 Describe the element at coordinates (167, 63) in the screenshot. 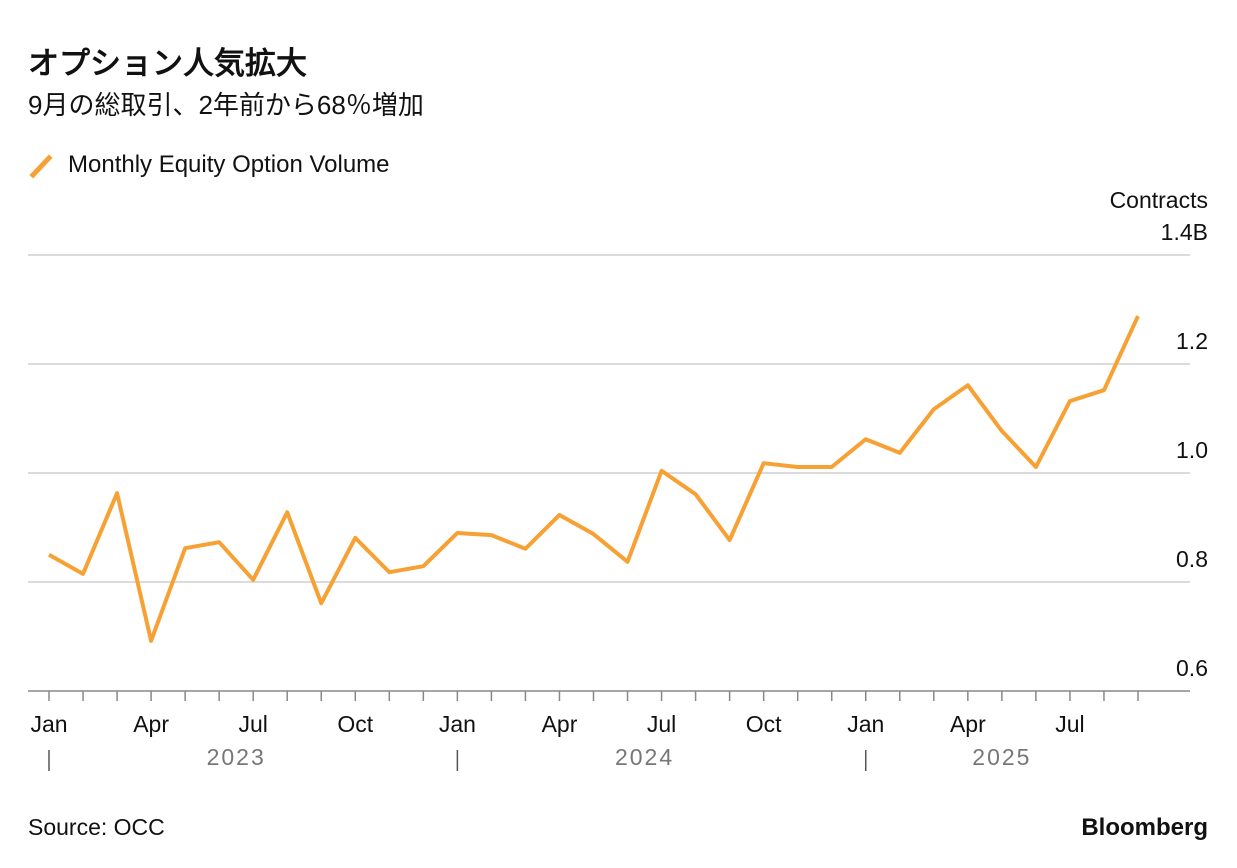

I see `chart-title: オプション人気拡大` at that location.